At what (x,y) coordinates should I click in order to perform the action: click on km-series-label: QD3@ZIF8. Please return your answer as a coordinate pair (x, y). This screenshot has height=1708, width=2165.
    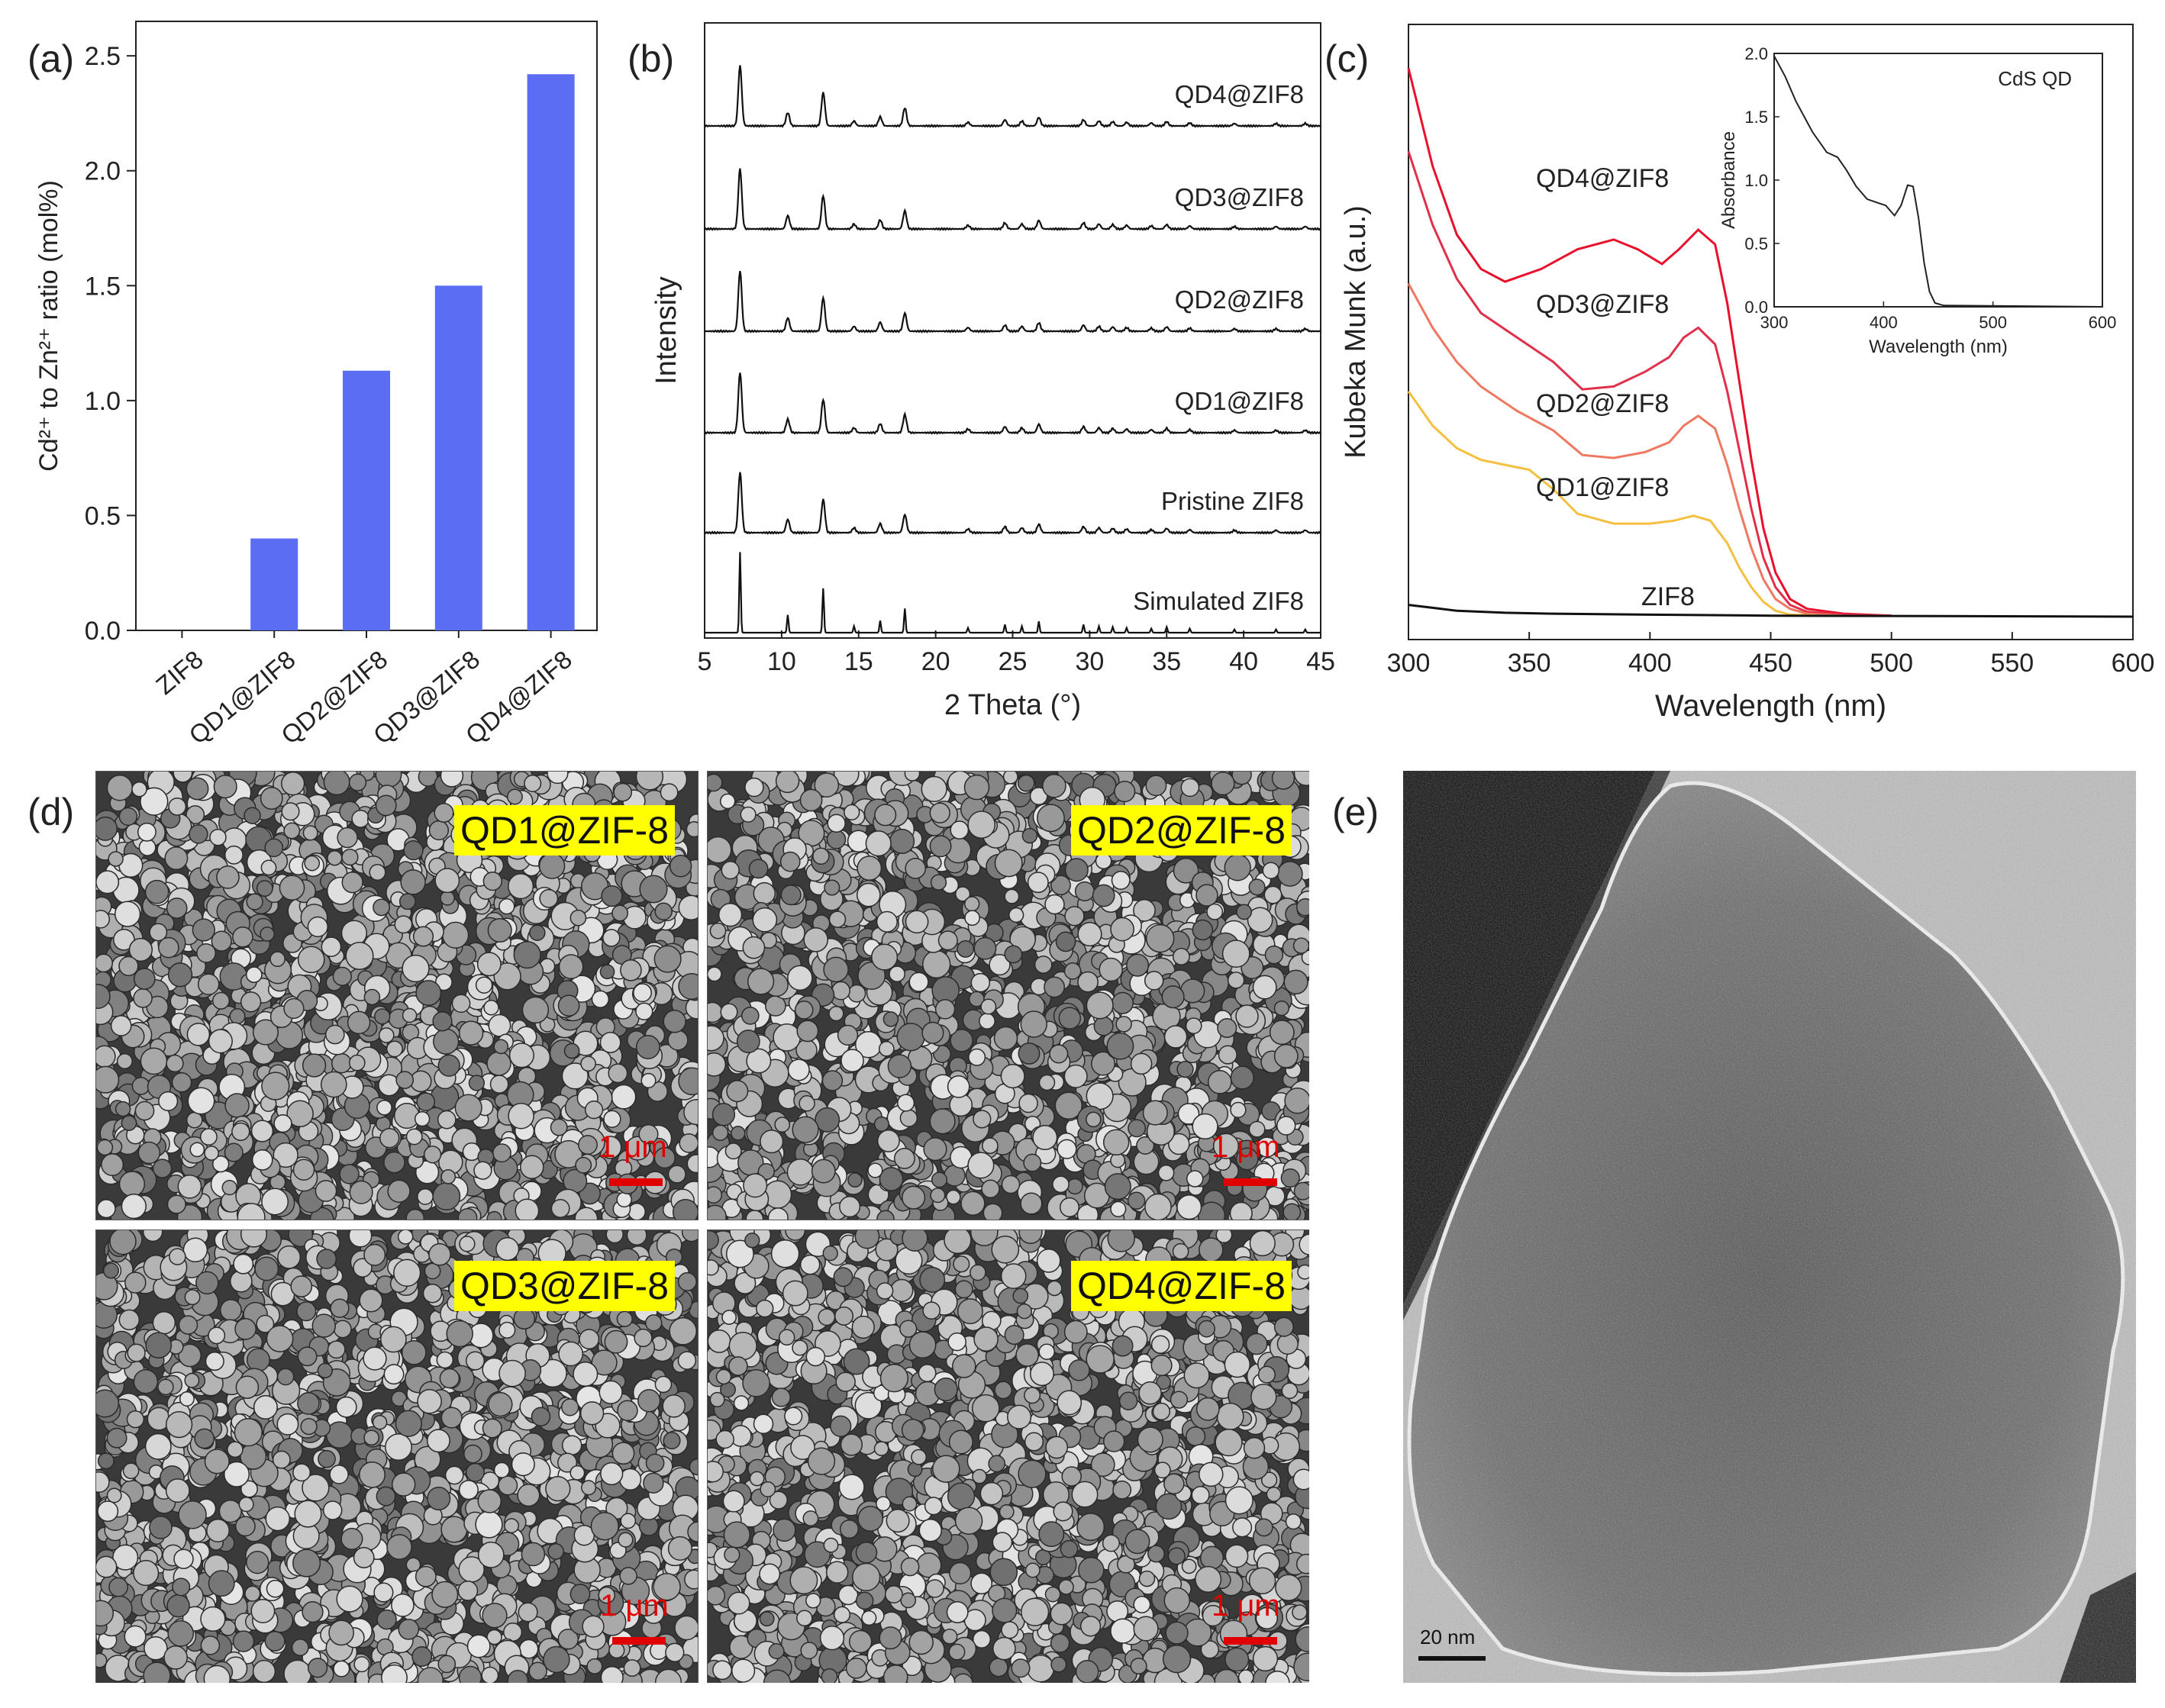
    Looking at the image, I should click on (1602, 305).